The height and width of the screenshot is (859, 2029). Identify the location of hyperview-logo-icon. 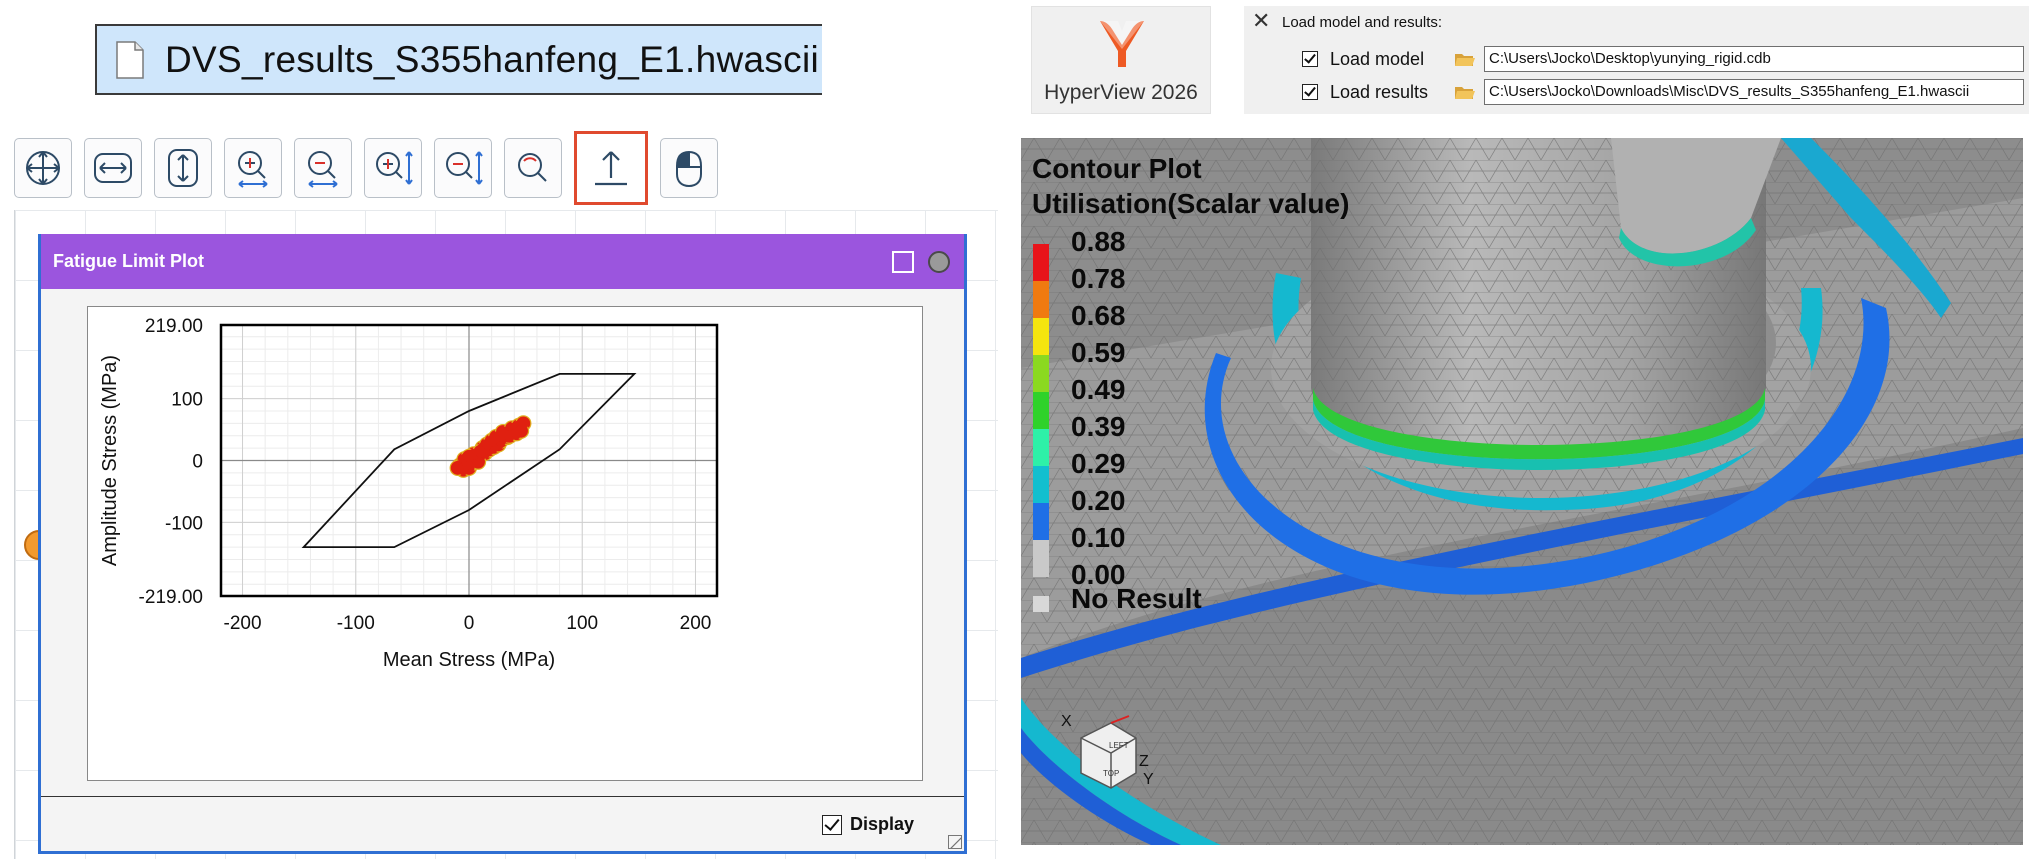
(1122, 44).